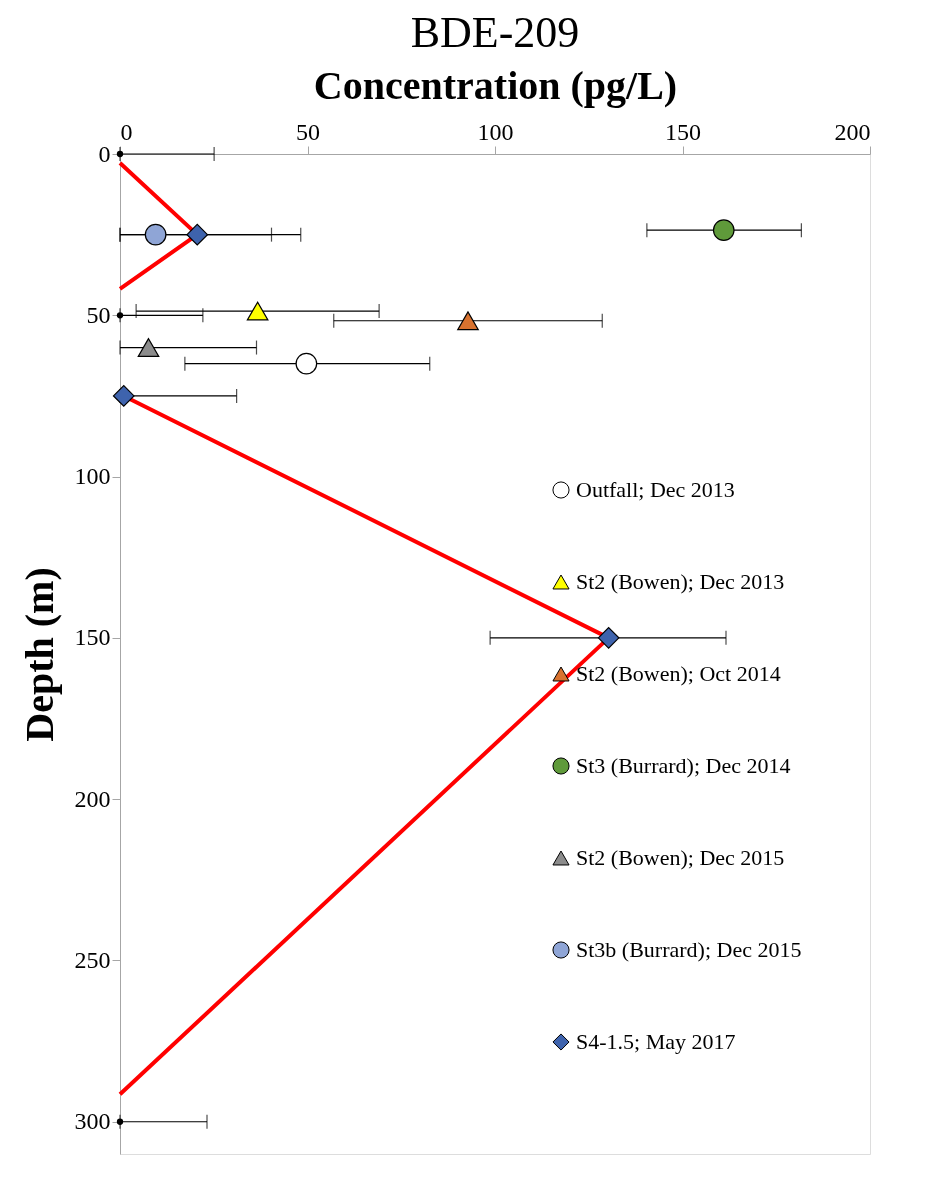  What do you see at coordinates (39, 654) in the screenshot?
I see `y-axis-title: Depth (m)` at bounding box center [39, 654].